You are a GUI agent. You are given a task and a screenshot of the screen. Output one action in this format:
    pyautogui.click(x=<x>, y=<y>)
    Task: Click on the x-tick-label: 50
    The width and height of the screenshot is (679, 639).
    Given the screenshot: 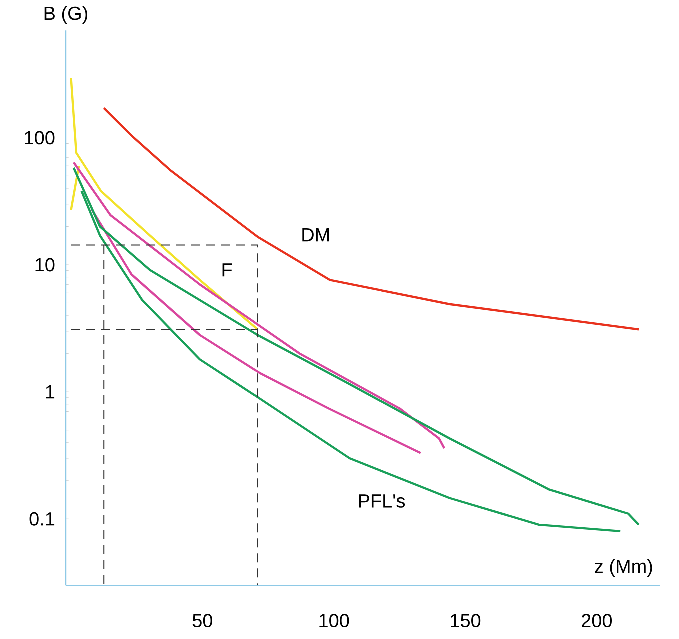 What is the action you would take?
    pyautogui.click(x=202, y=621)
    